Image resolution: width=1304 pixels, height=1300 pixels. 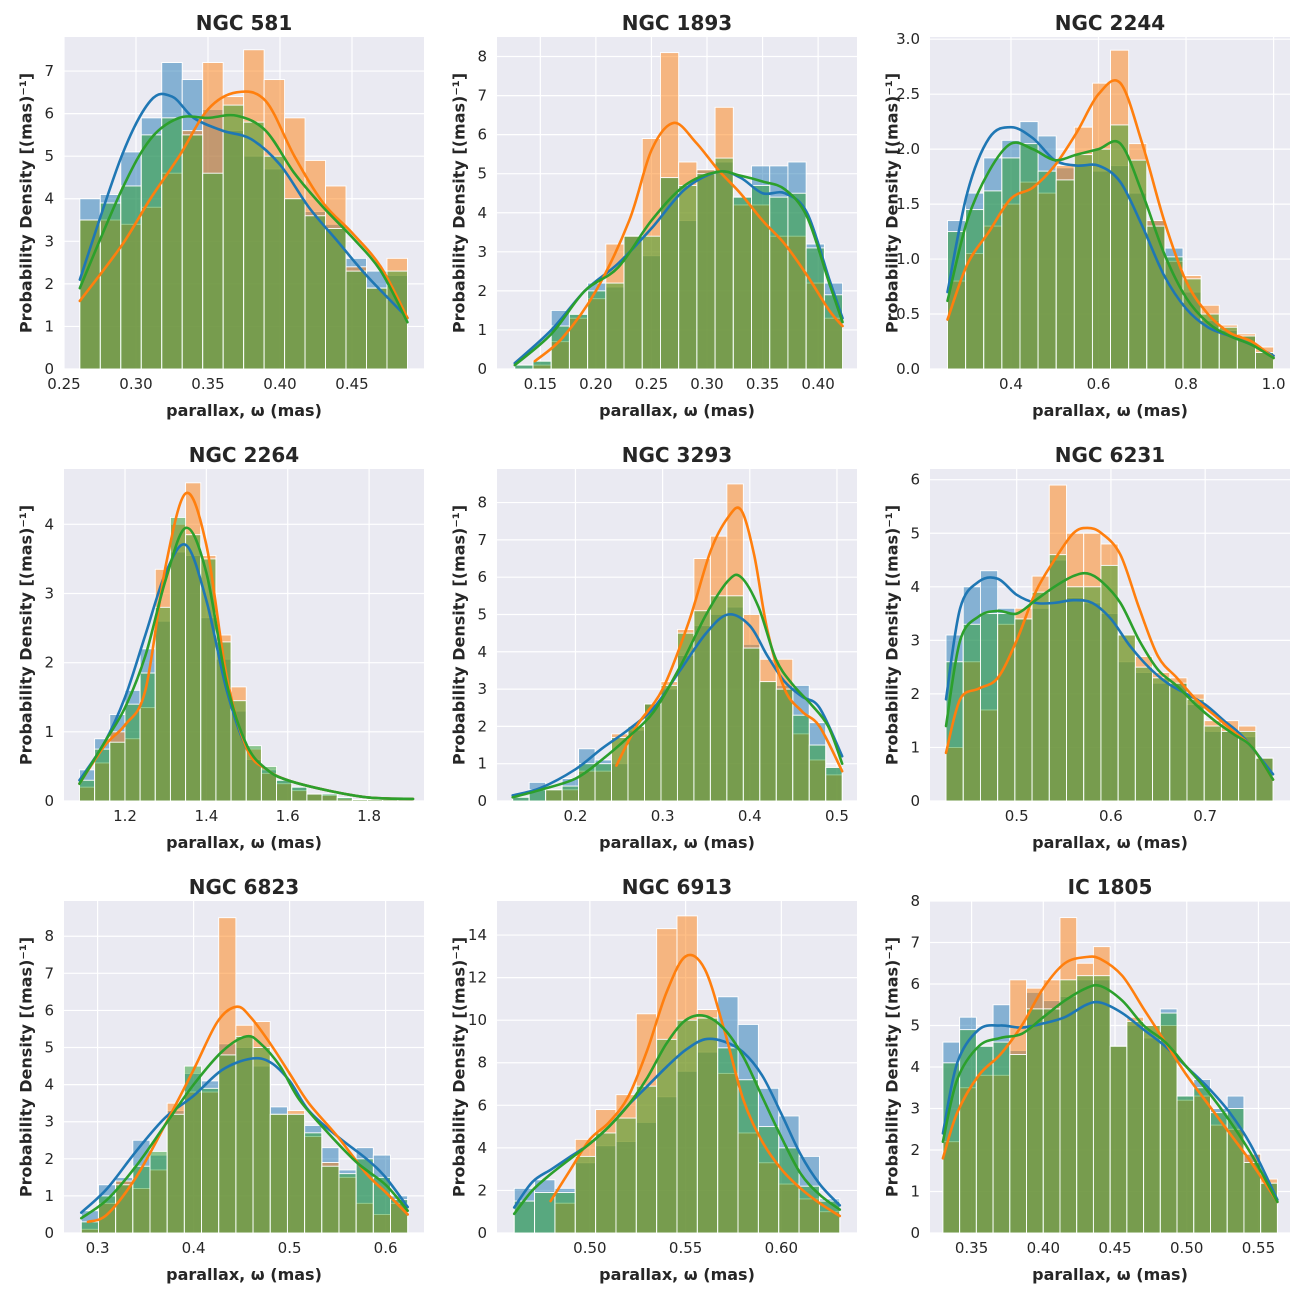 What do you see at coordinates (369, 816) in the screenshot?
I see `x-tick-label: 1.8` at bounding box center [369, 816].